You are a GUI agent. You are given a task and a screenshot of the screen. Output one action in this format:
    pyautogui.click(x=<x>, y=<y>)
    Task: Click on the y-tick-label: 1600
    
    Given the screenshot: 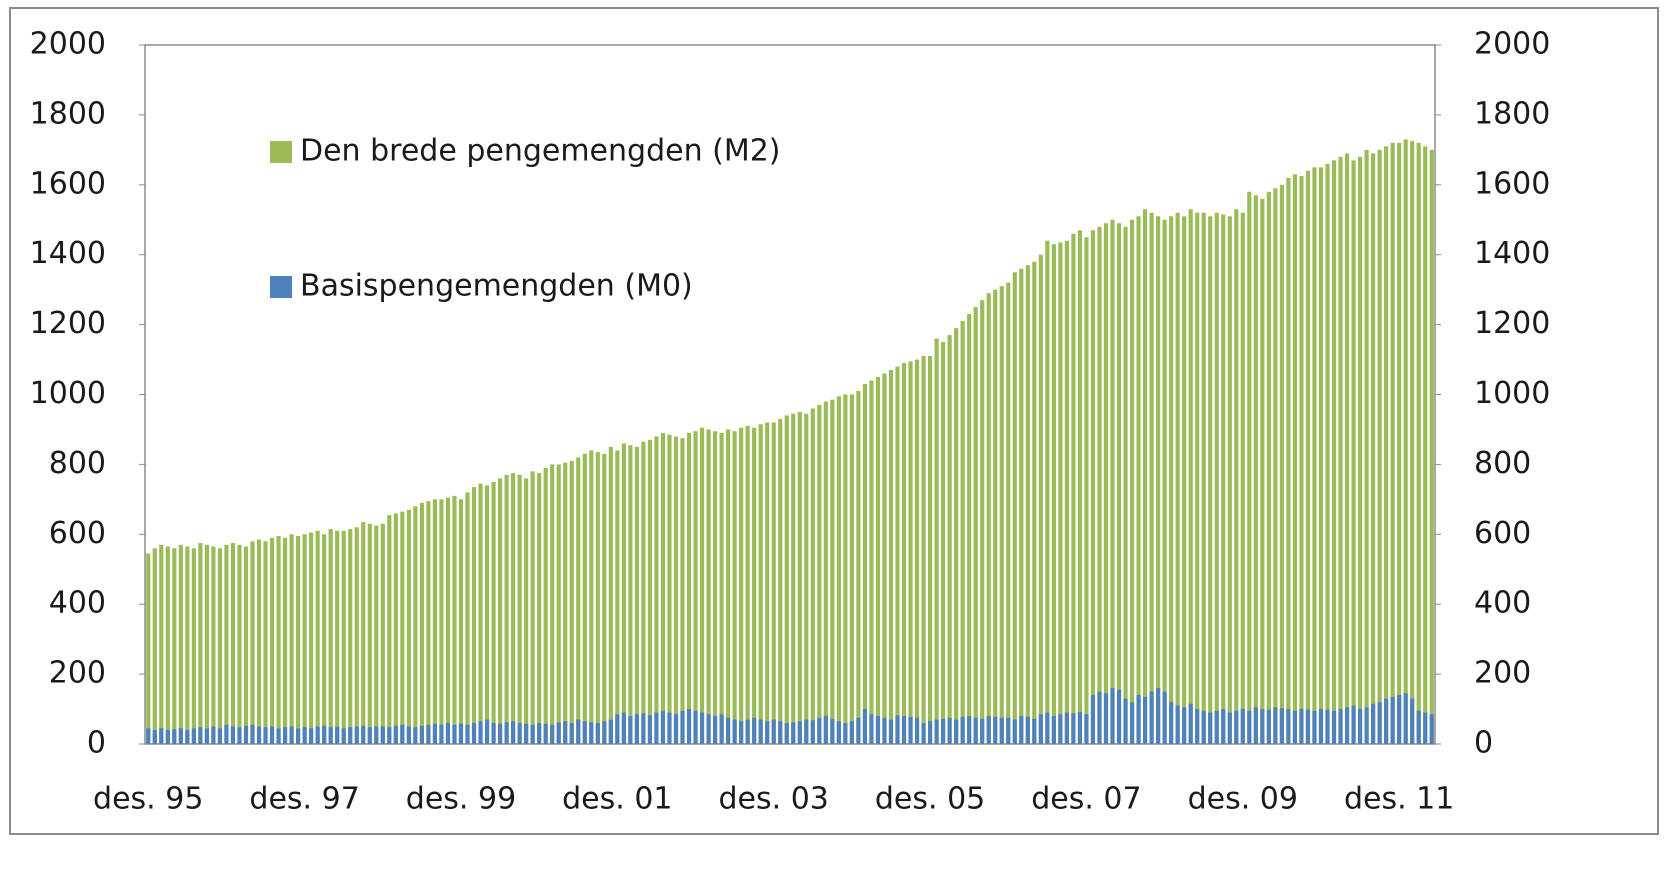 What is the action you would take?
    pyautogui.click(x=68, y=183)
    